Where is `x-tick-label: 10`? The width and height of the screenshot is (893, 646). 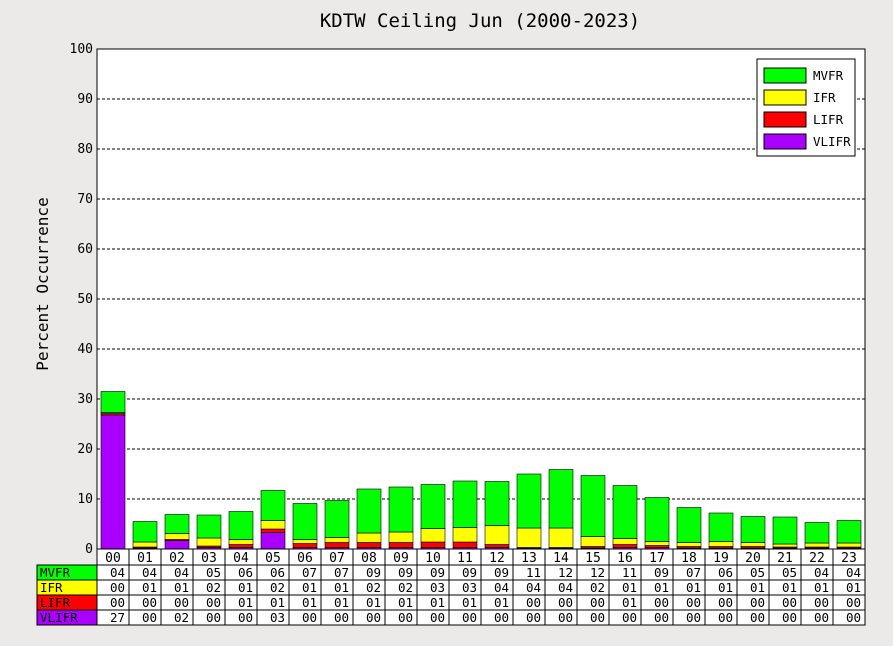 x-tick-label: 10 is located at coordinates (433, 558).